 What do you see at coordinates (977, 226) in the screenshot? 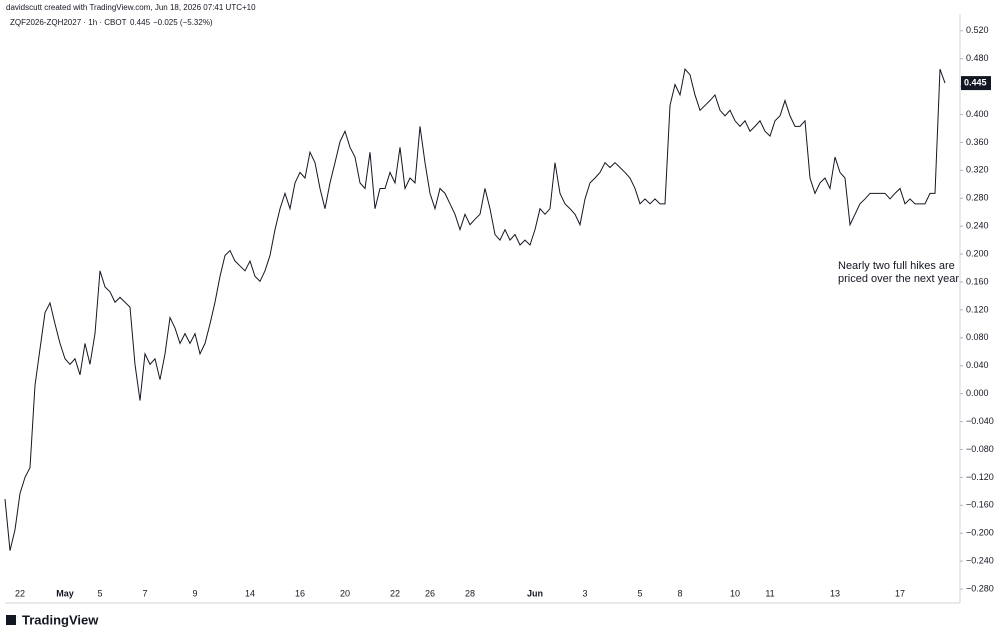
I see `y-tick-label: 0.240` at bounding box center [977, 226].